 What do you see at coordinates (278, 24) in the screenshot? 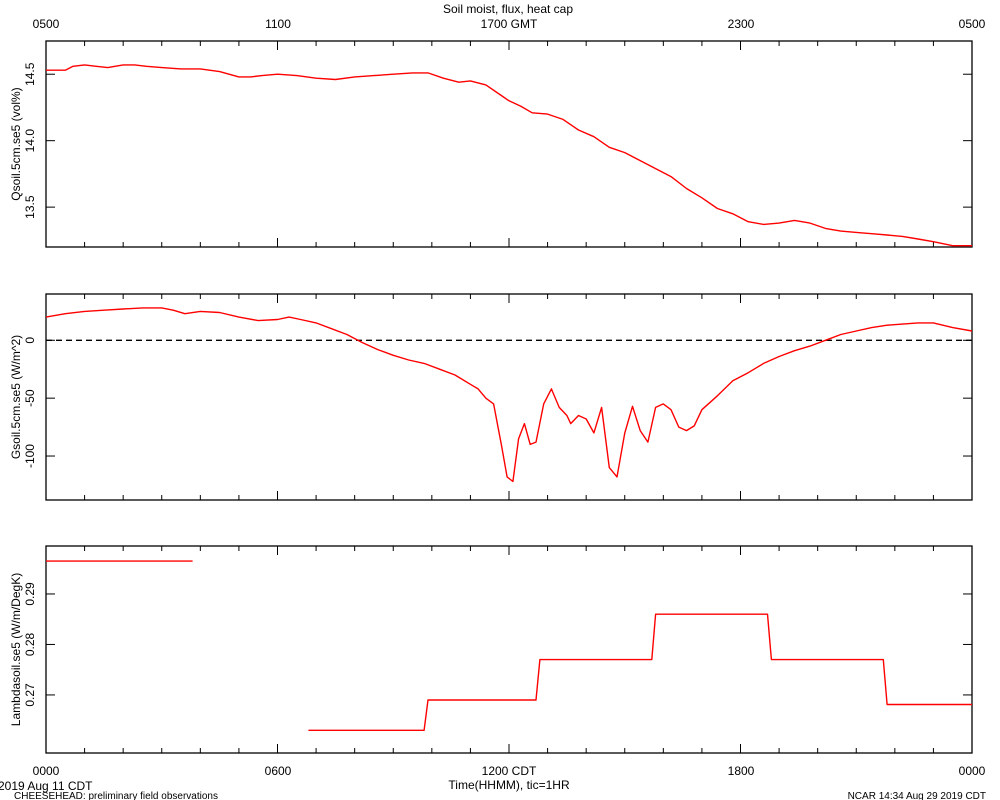
I see `top-tick-label: 1100` at bounding box center [278, 24].